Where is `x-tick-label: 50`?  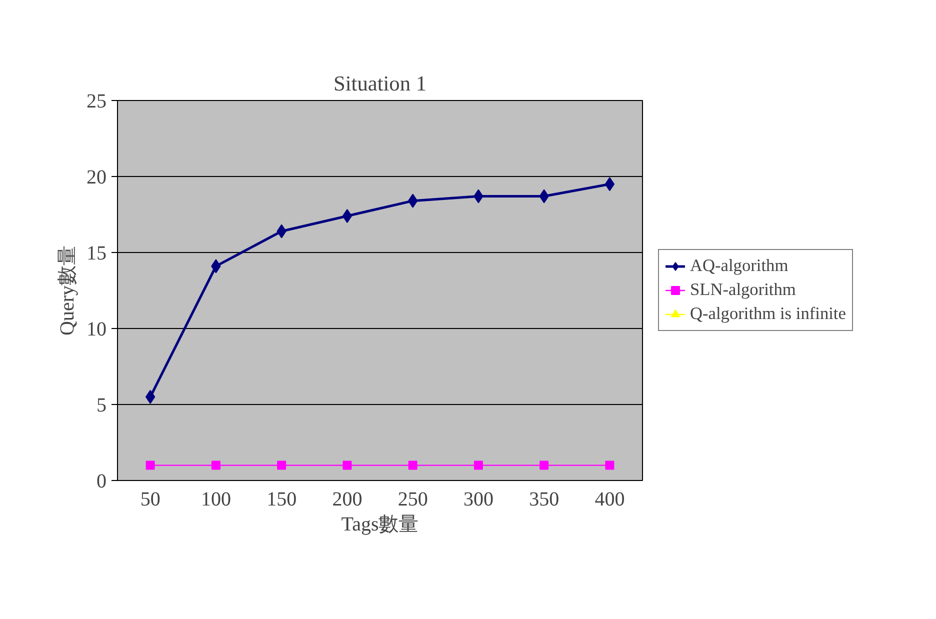
x-tick-label: 50 is located at coordinates (150, 499).